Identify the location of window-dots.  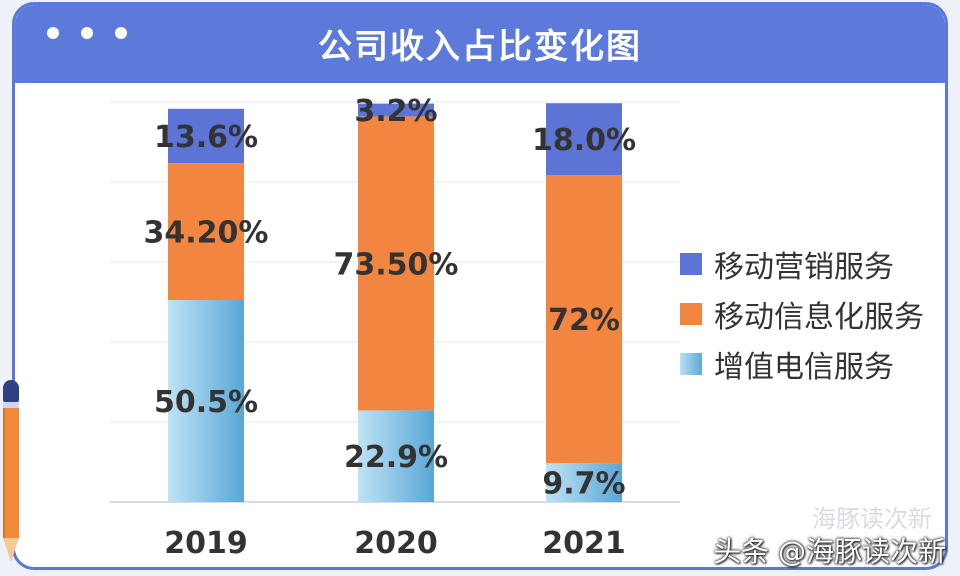
(87, 33).